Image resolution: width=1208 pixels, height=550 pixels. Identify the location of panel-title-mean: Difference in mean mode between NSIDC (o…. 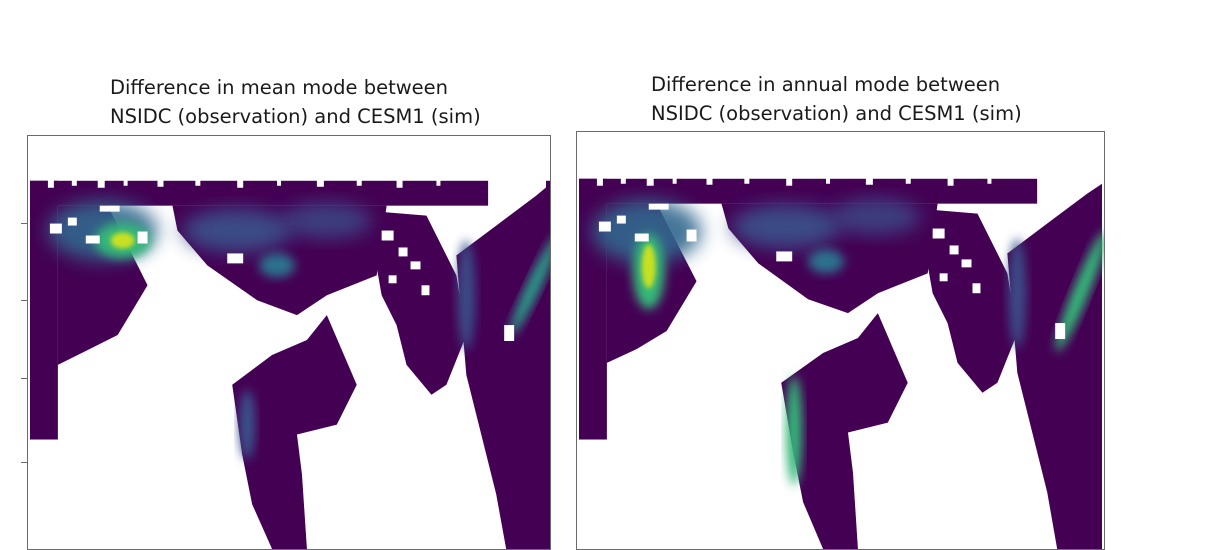
(295, 102).